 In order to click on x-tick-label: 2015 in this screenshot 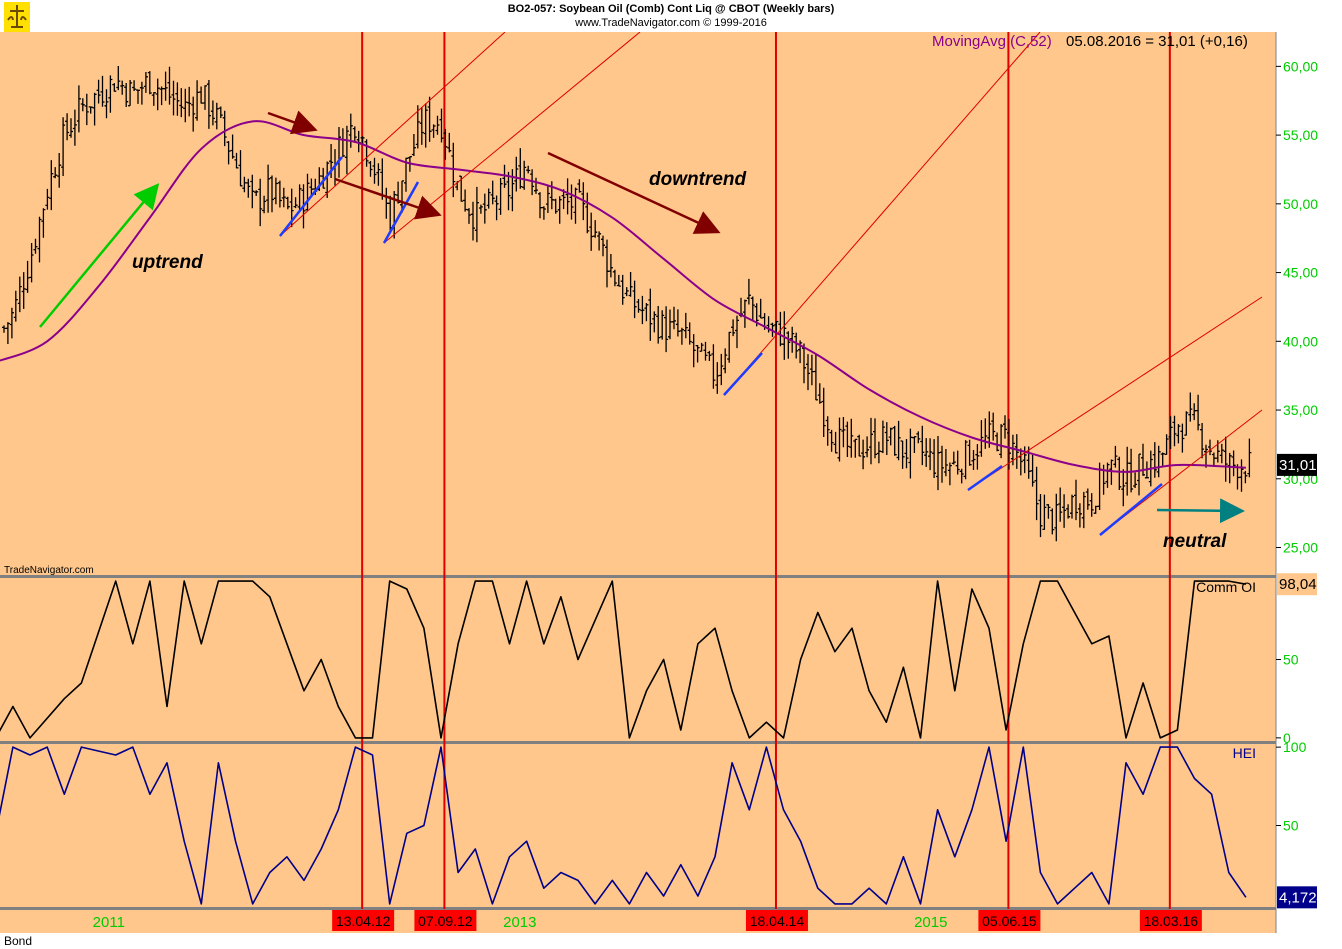, I will do `click(930, 922)`.